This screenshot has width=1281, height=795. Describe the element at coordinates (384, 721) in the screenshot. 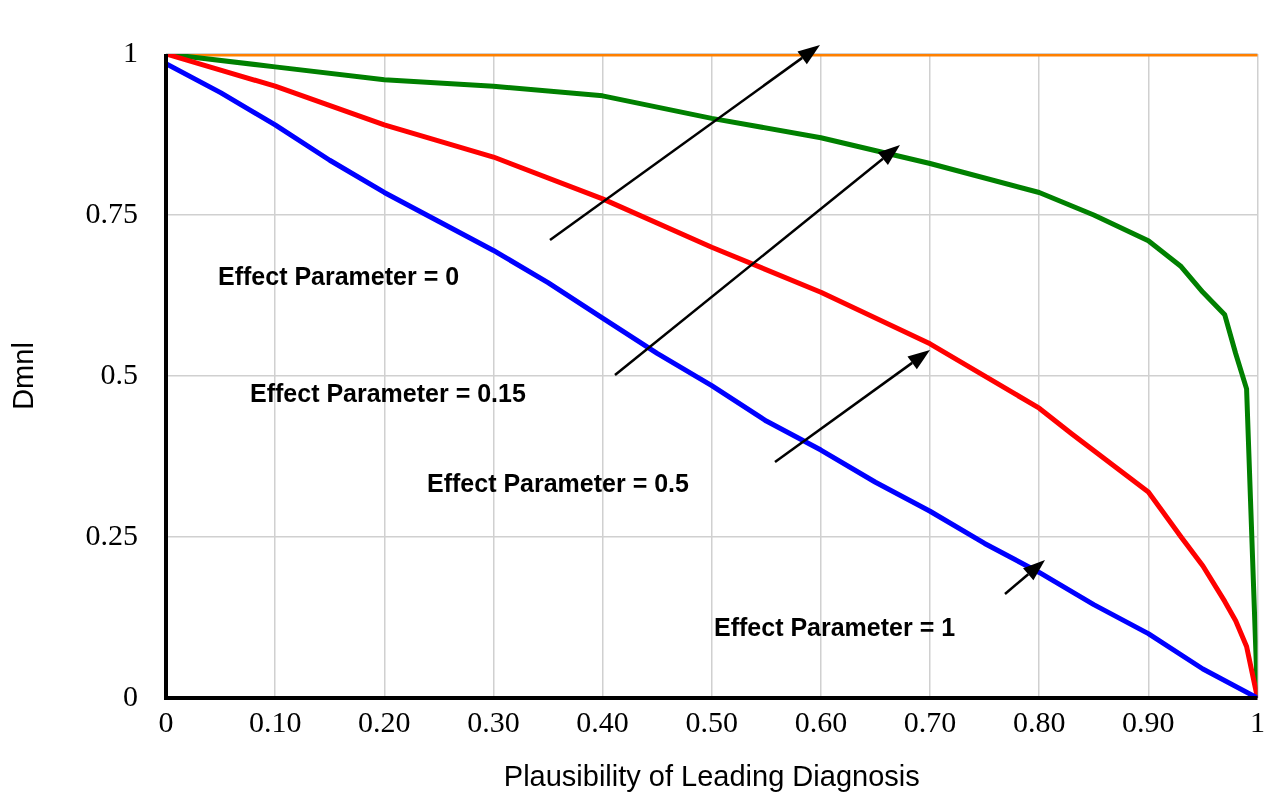

I see `x-tick-label: 0.20` at that location.